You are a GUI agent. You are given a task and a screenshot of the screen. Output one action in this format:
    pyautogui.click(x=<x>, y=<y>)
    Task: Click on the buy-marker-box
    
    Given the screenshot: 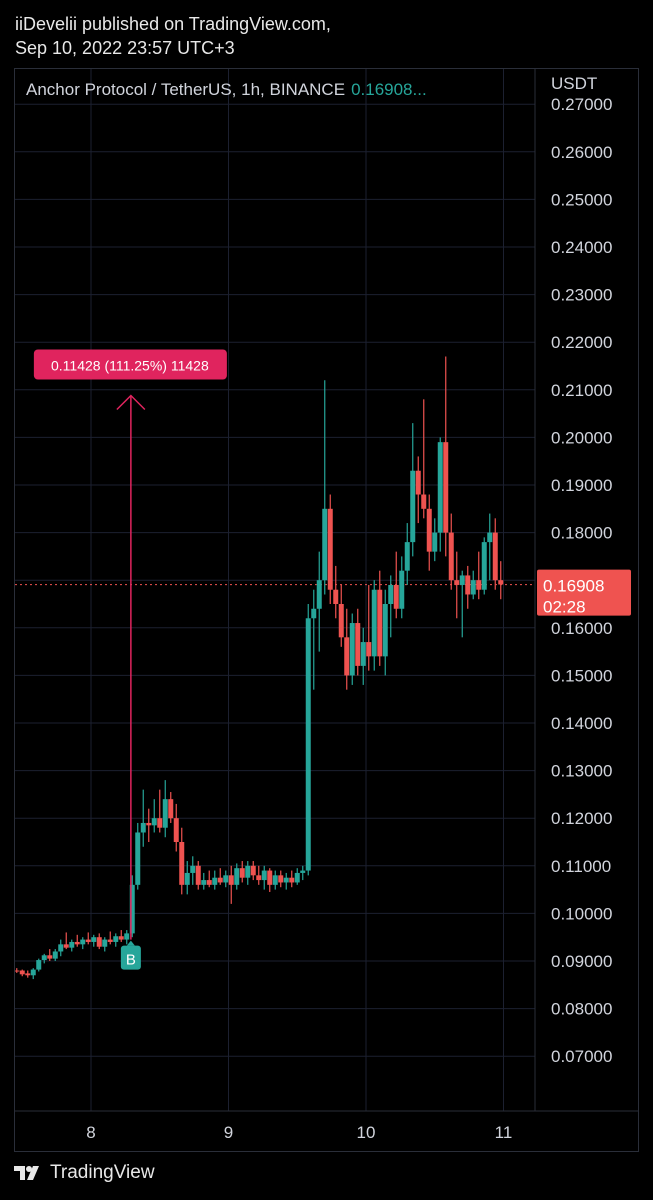 What is the action you would take?
    pyautogui.click(x=130, y=957)
    